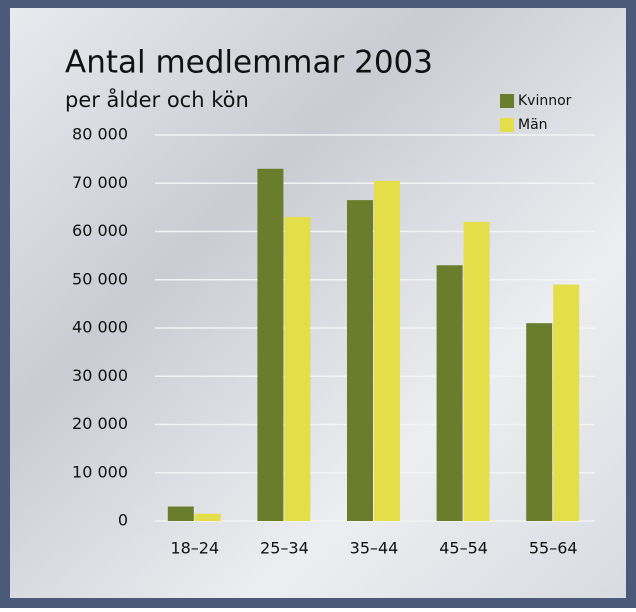 The image size is (636, 612). Describe the element at coordinates (545, 101) in the screenshot. I see `legend-label: Kvinnor` at that location.